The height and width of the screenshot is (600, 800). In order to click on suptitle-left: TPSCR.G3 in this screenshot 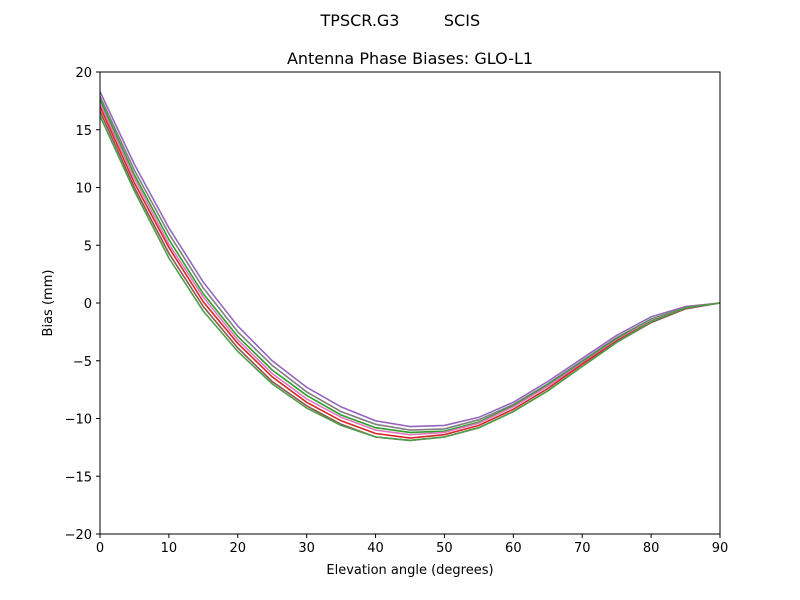, I will do `click(360, 20)`.